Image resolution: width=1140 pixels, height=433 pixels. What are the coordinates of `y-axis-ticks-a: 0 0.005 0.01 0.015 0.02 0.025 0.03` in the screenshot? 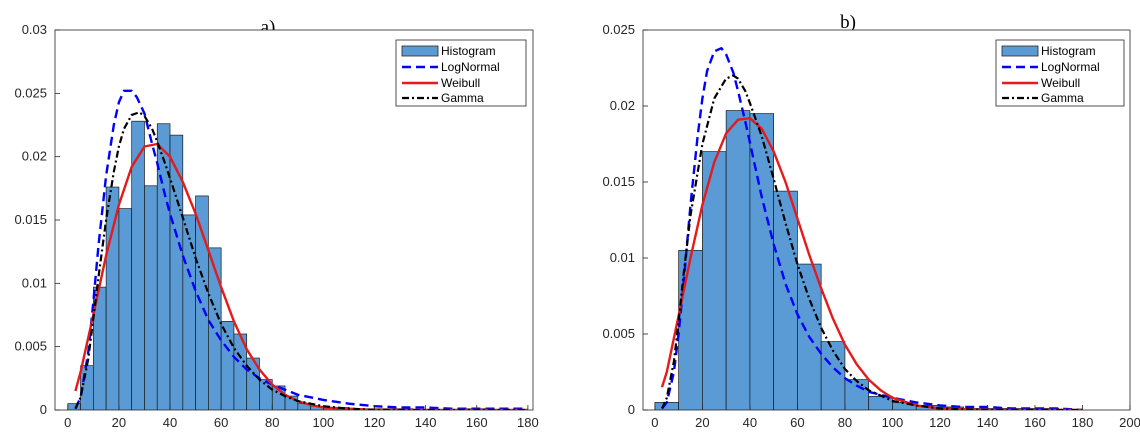 It's located at (37, 219).